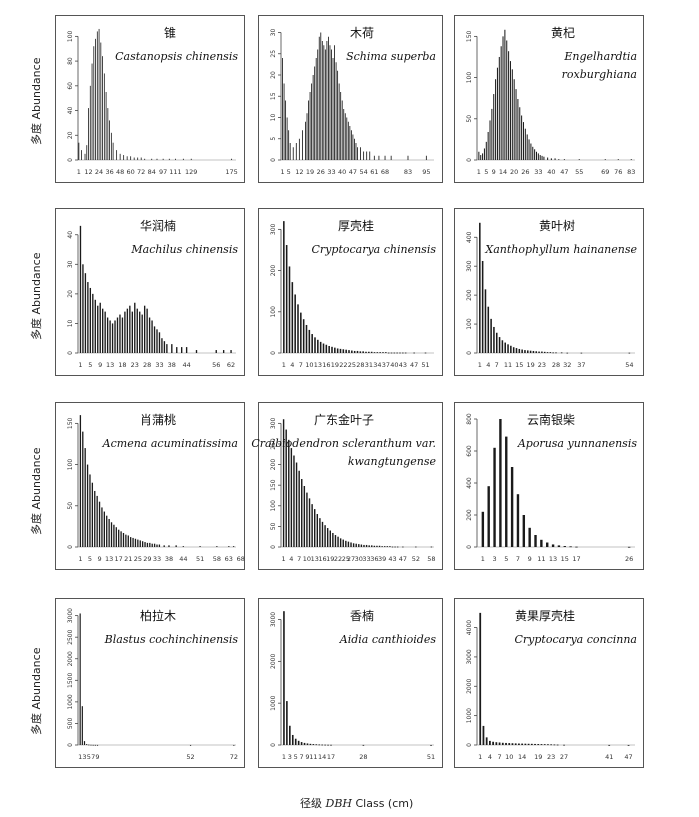  Describe the element at coordinates (550, 295) in the screenshot. I see `histogram-plot: 0 100 200 300 400 1 4 7 11 15 19 23 28 32 37 54` at that location.